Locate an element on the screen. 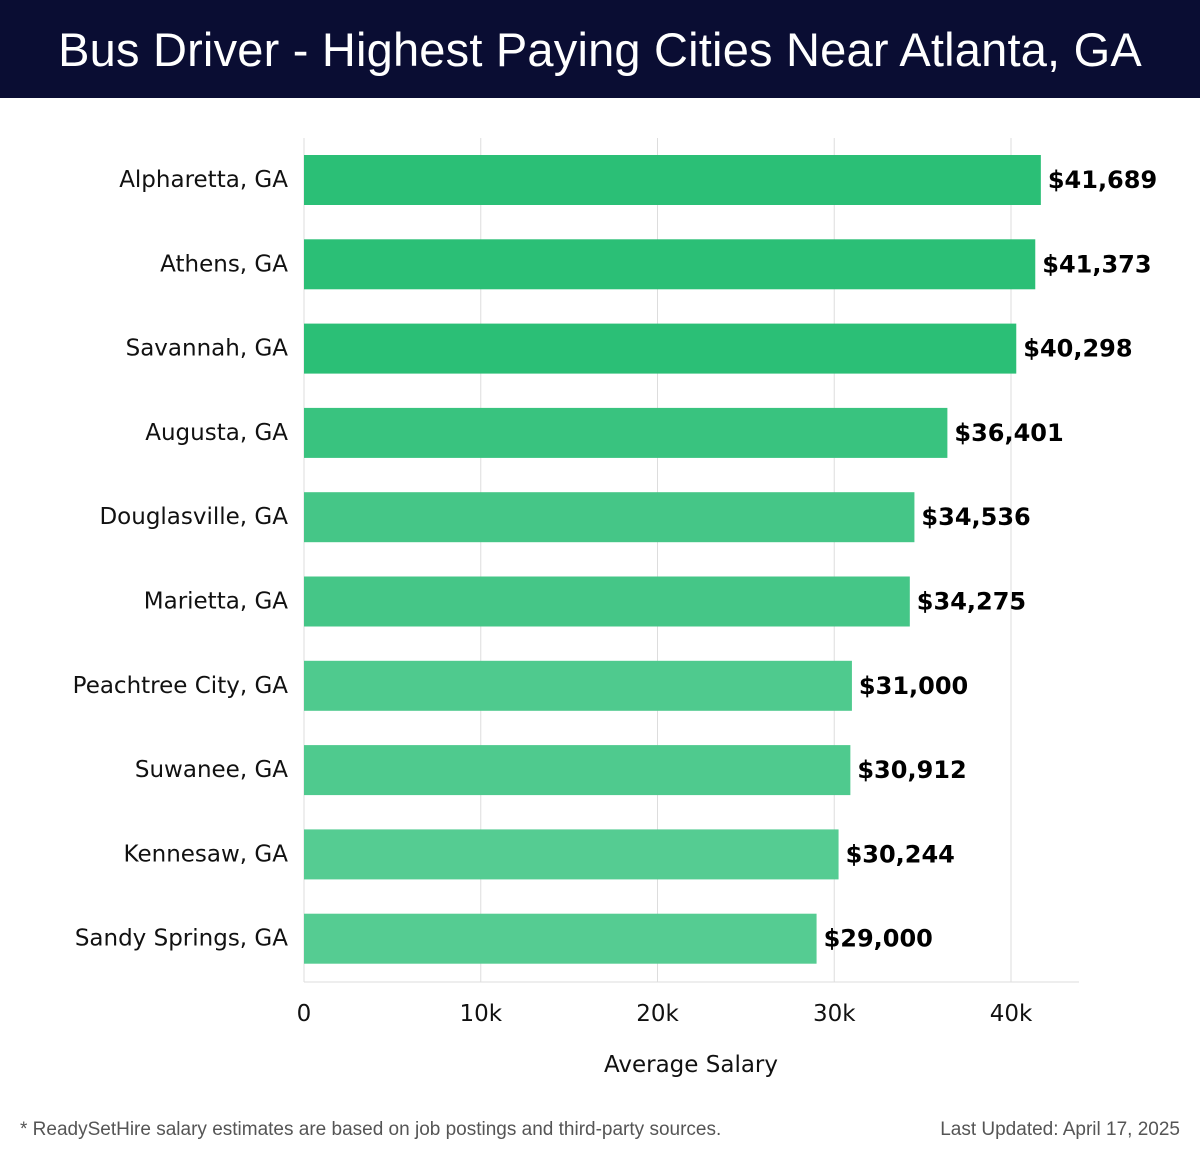 Image resolution: width=1200 pixels, height=1158 pixels. value-label: $36,401 is located at coordinates (1008, 433).